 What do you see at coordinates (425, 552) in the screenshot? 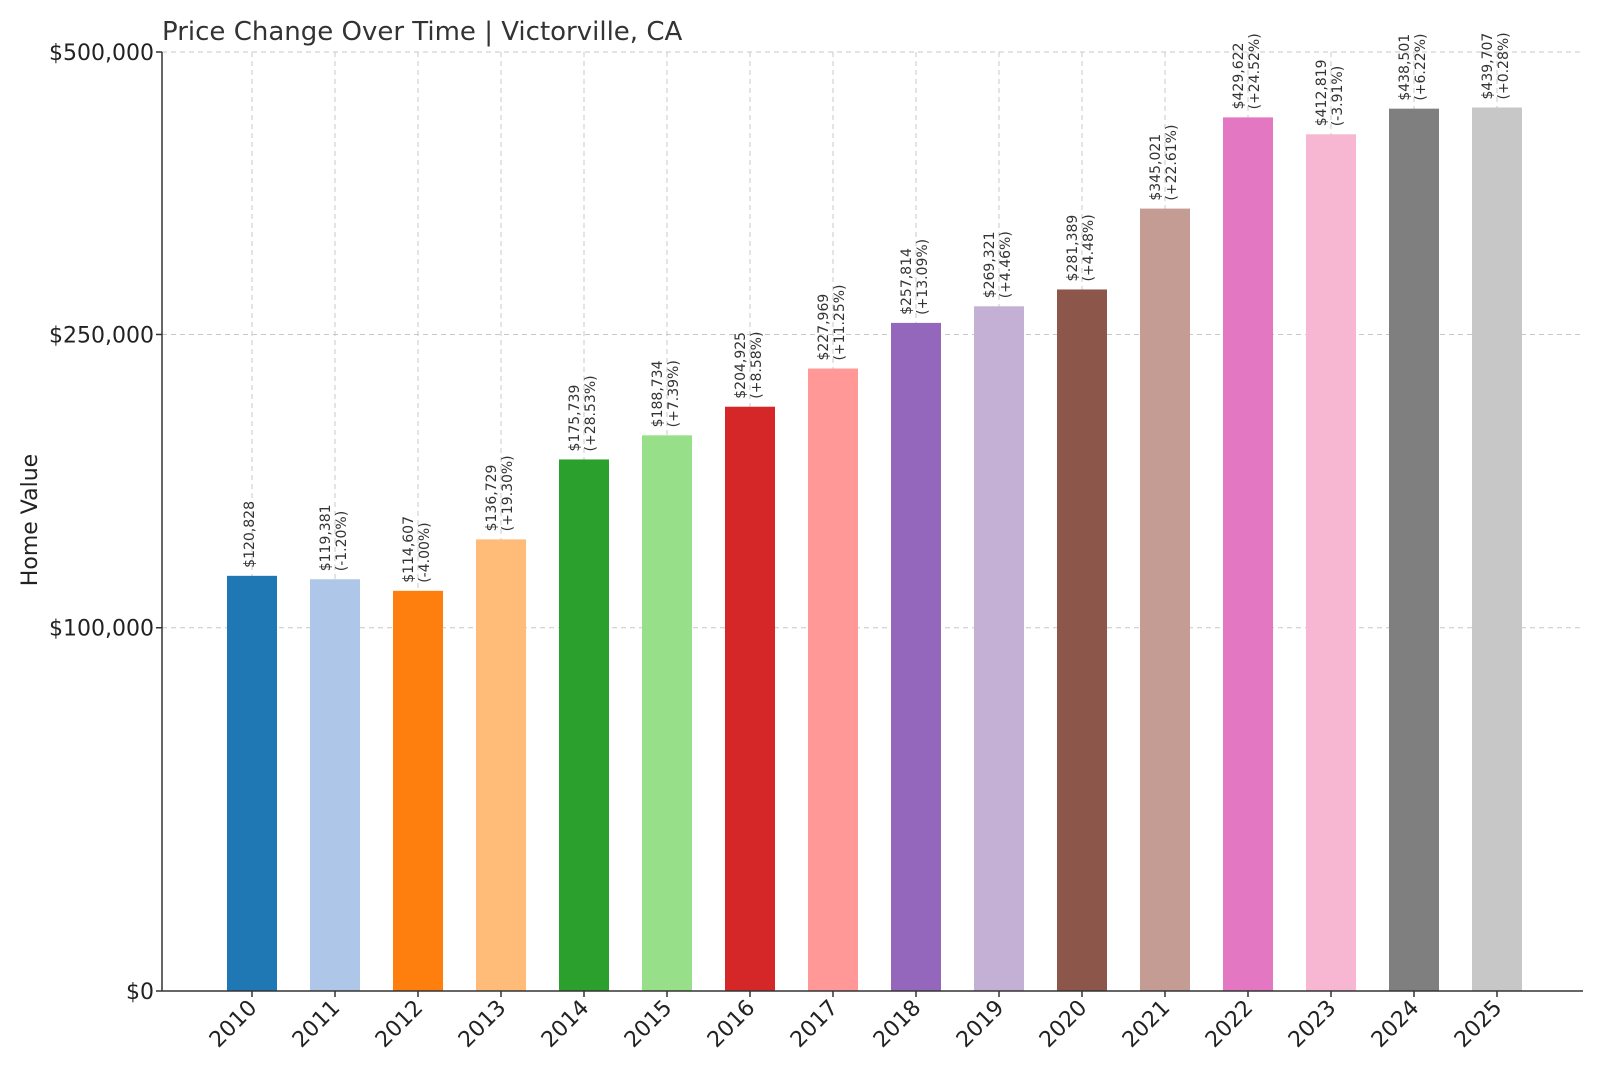
I see `change-label: (-4.00%)` at bounding box center [425, 552].